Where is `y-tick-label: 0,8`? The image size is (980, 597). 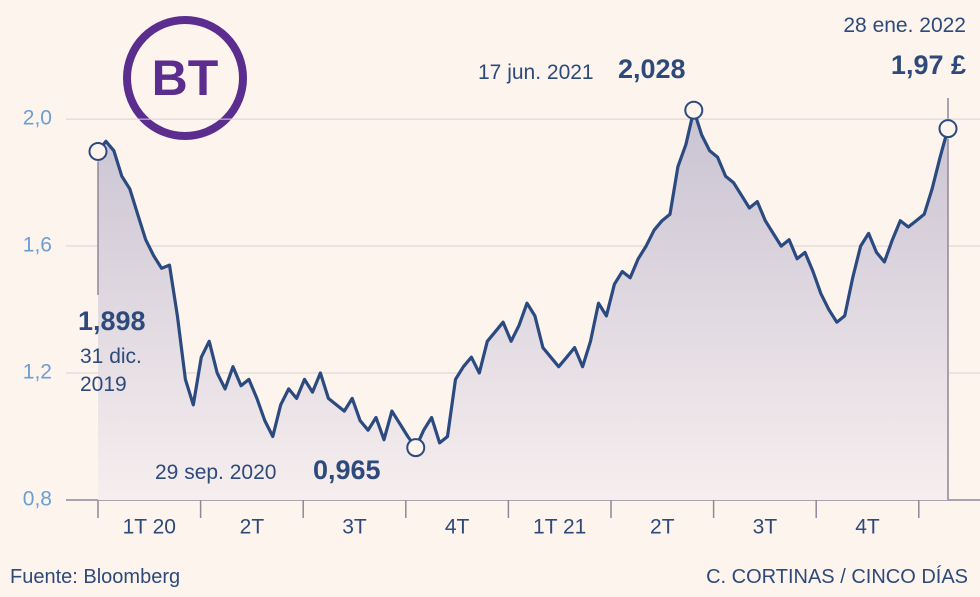
y-tick-label: 0,8 is located at coordinates (37, 499).